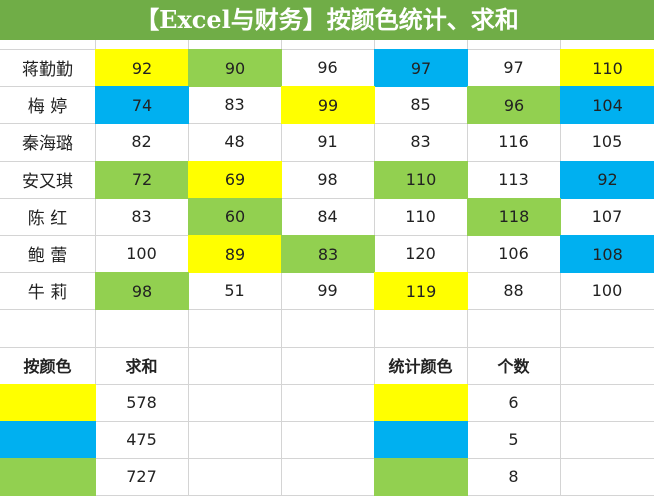 Image resolution: width=654 pixels, height=496 pixels. What do you see at coordinates (47, 107) in the screenshot?
I see `row-name: 梅 婷` at bounding box center [47, 107].